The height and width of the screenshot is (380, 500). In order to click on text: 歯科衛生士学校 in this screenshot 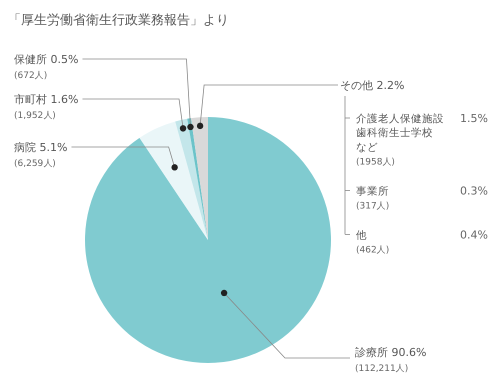, I will do `click(394, 133)`.